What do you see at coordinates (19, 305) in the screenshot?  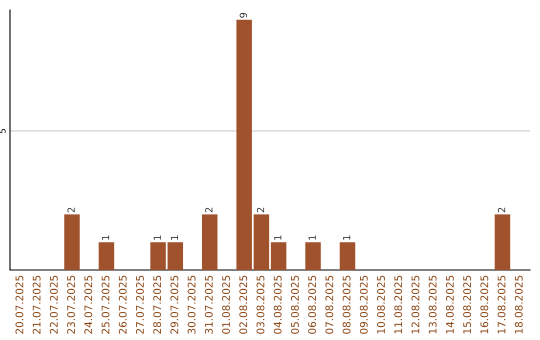 I see `x-tick-label: 20.07.2025` at bounding box center [19, 305].